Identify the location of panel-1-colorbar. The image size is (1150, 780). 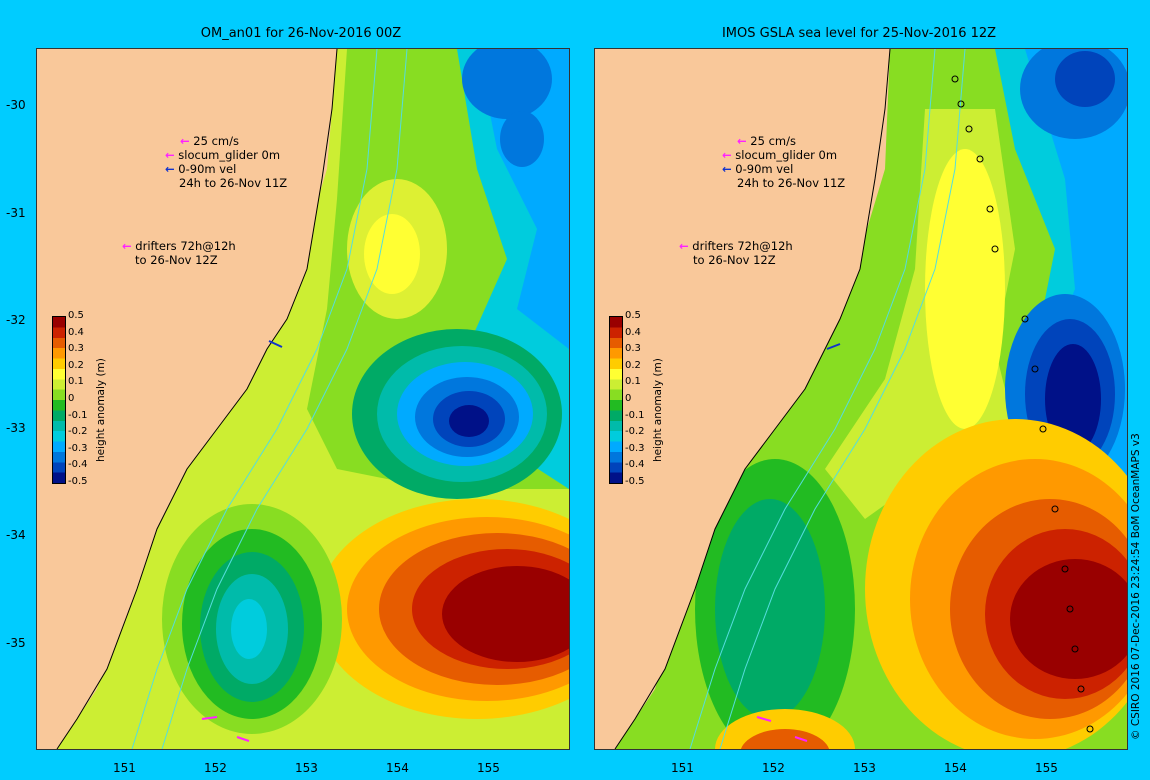
(59, 400).